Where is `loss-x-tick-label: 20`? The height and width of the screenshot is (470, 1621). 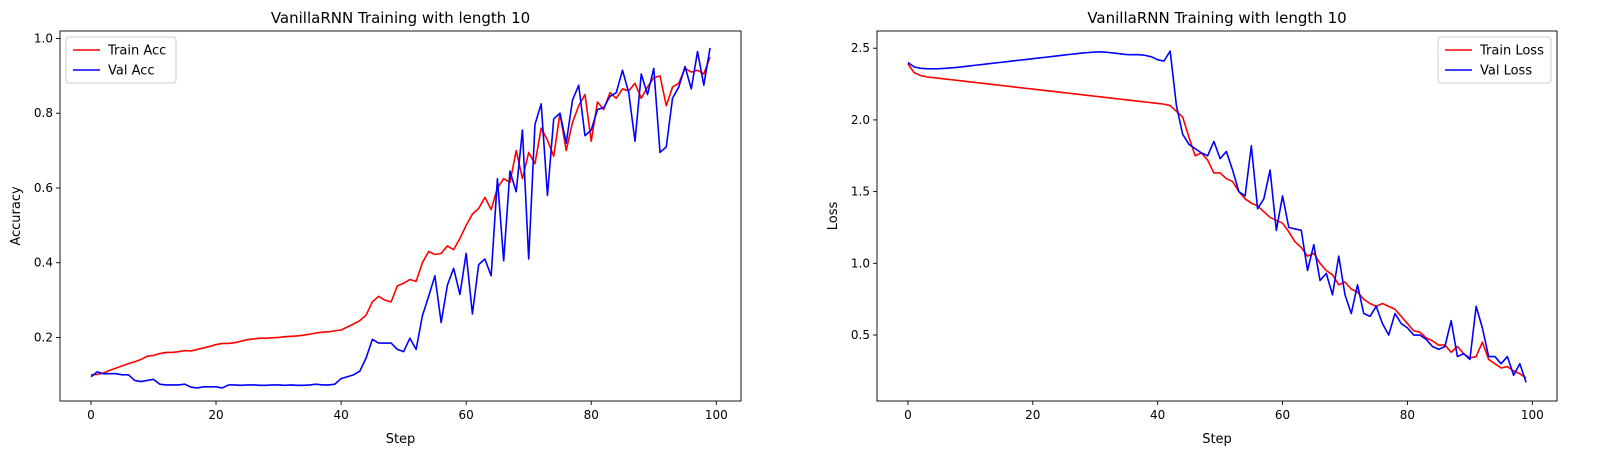 loss-x-tick-label: 20 is located at coordinates (1032, 415).